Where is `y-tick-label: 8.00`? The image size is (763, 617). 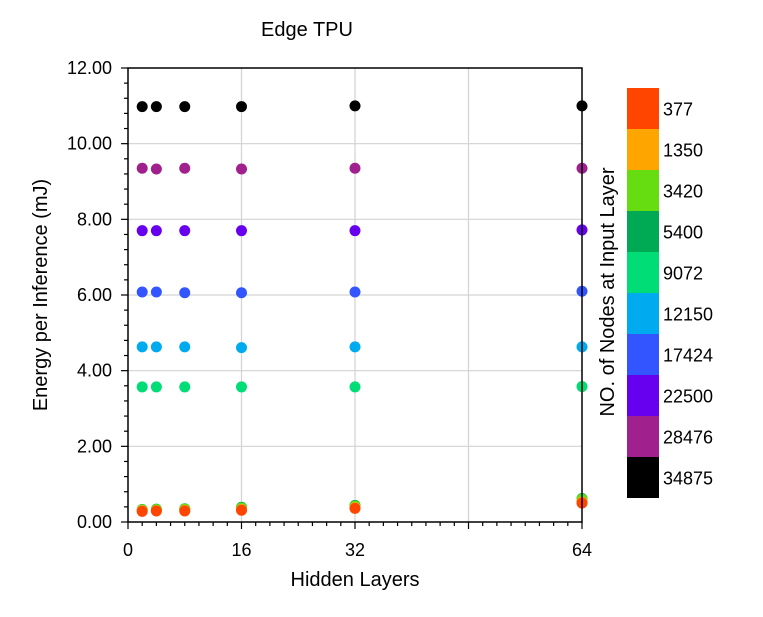 y-tick-label: 8.00 is located at coordinates (94, 219).